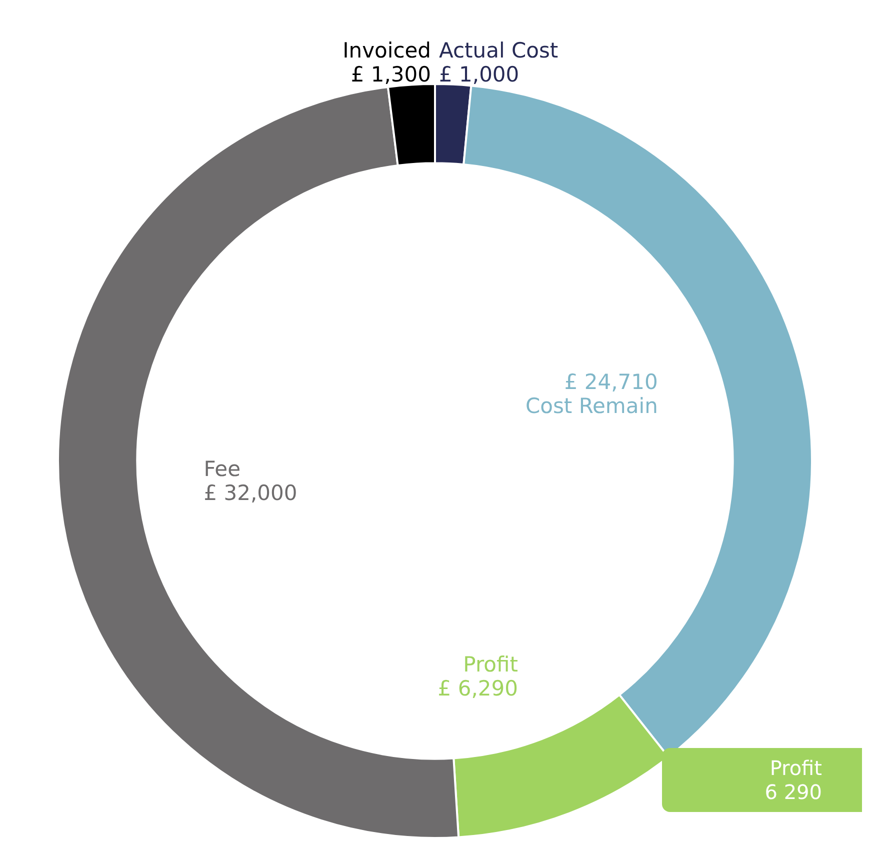 This screenshot has width=870, height=862. What do you see at coordinates (251, 493) in the screenshot?
I see `data-label: £ 32,000` at bounding box center [251, 493].